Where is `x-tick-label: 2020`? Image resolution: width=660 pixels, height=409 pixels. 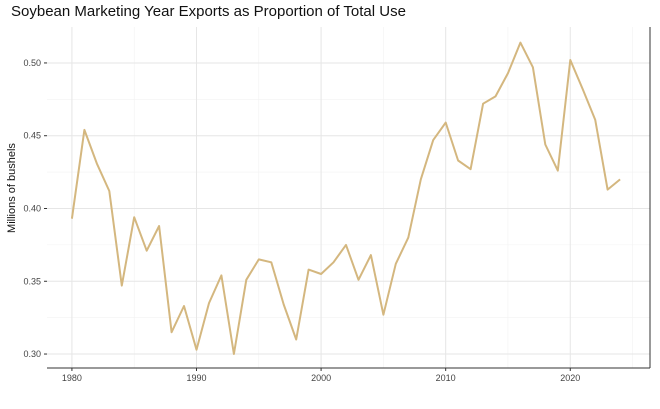
x-tick-label: 2020 is located at coordinates (570, 378).